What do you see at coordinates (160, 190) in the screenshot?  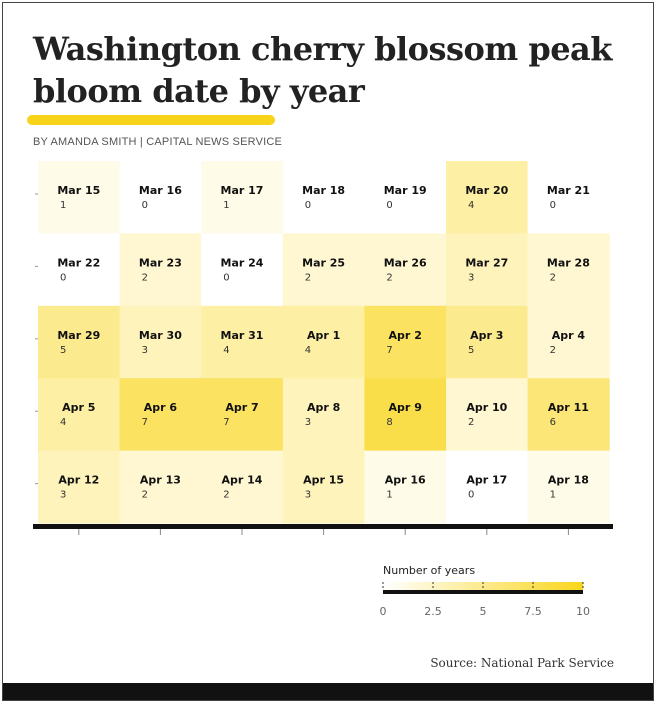 I see `cell-date-label: Mar 16` at bounding box center [160, 190].